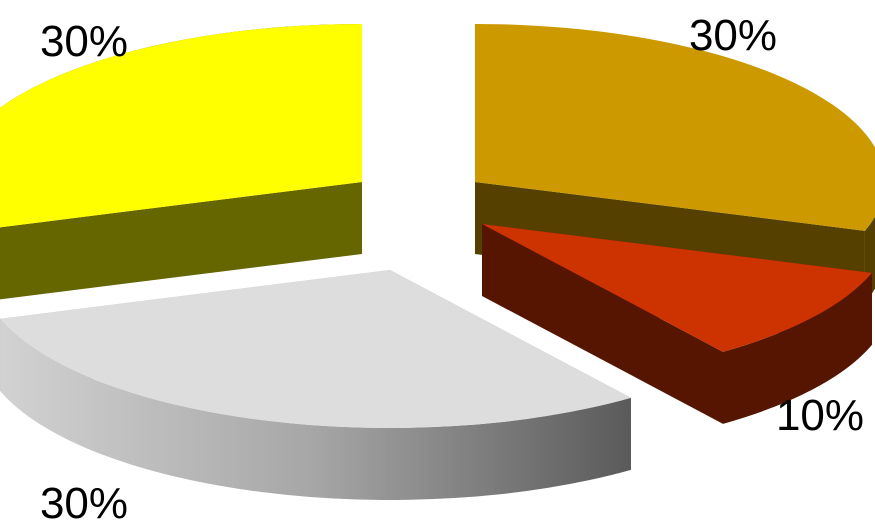 This screenshot has width=875, height=530. I want to click on slice-label-red: 10%, so click(820, 415).